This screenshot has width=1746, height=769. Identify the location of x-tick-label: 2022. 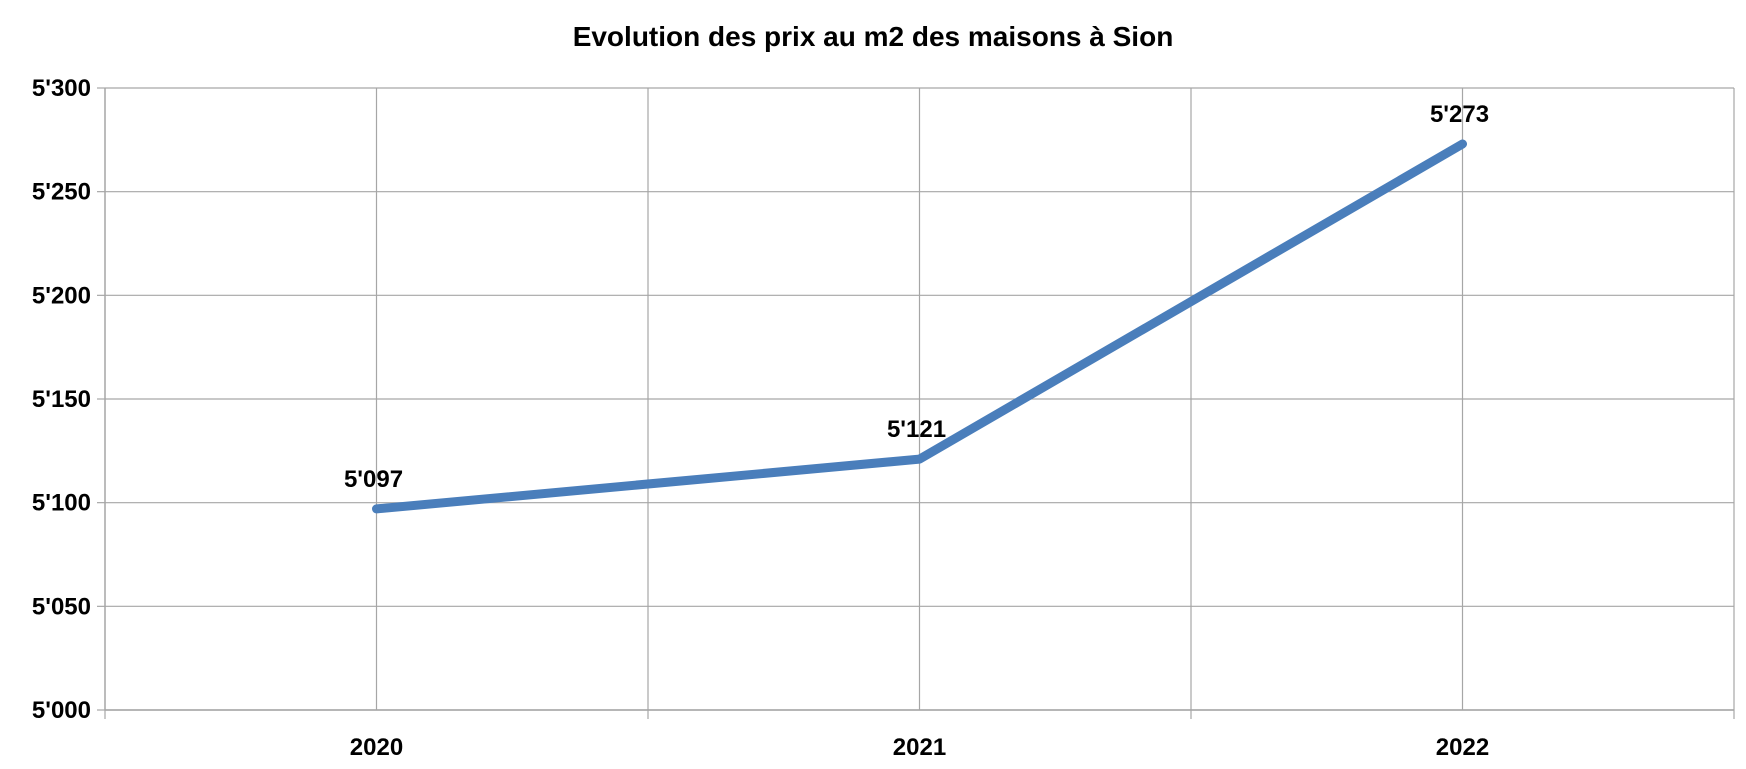
(1462, 747).